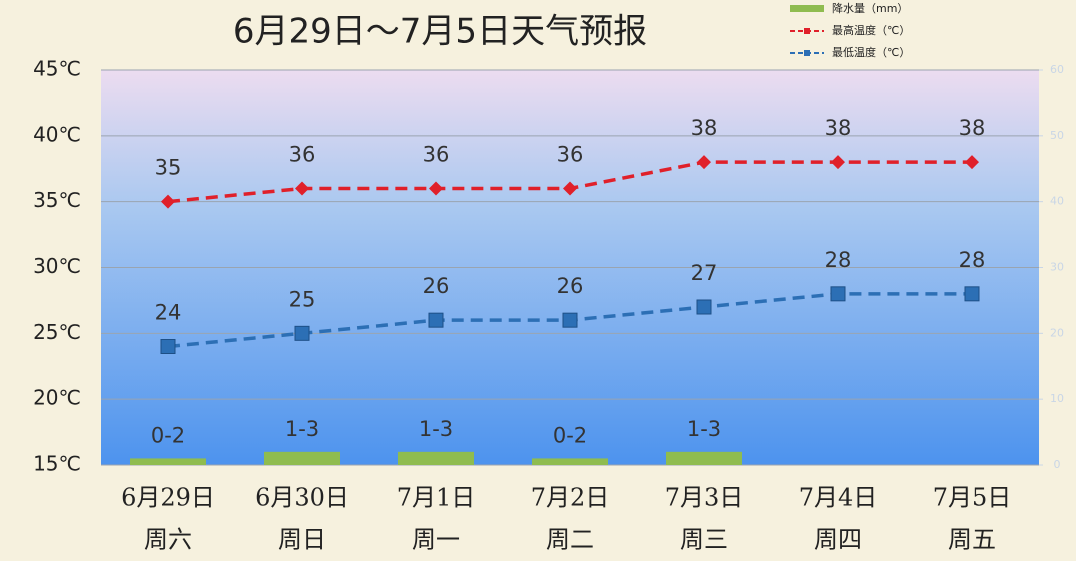 The width and height of the screenshot is (1076, 561). Describe the element at coordinates (57, 398) in the screenshot. I see `y-tick-label: 20℃` at that location.